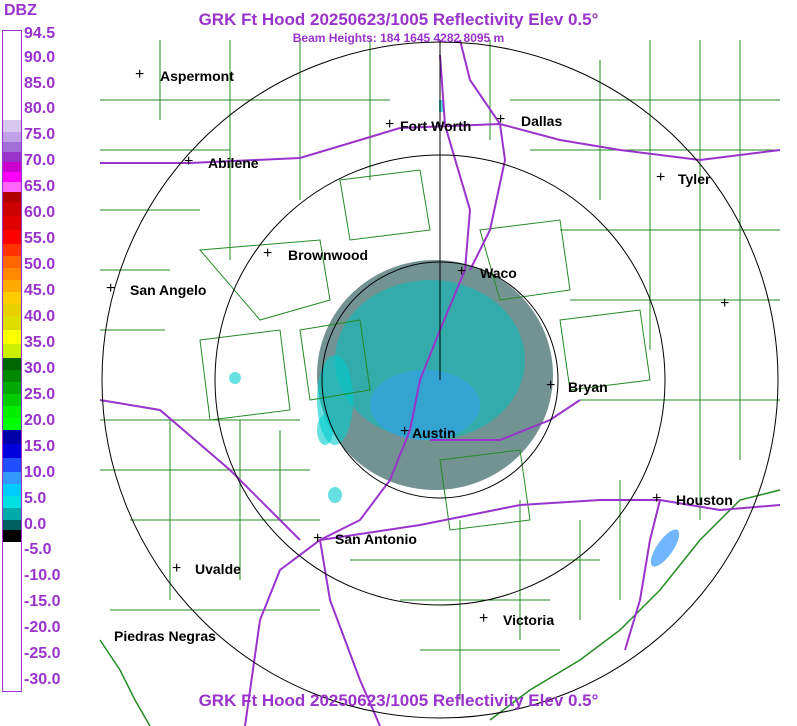 This screenshot has height=726, width=797. What do you see at coordinates (197, 76) in the screenshot?
I see `city-label-aspermont: Aspermont` at bounding box center [197, 76].